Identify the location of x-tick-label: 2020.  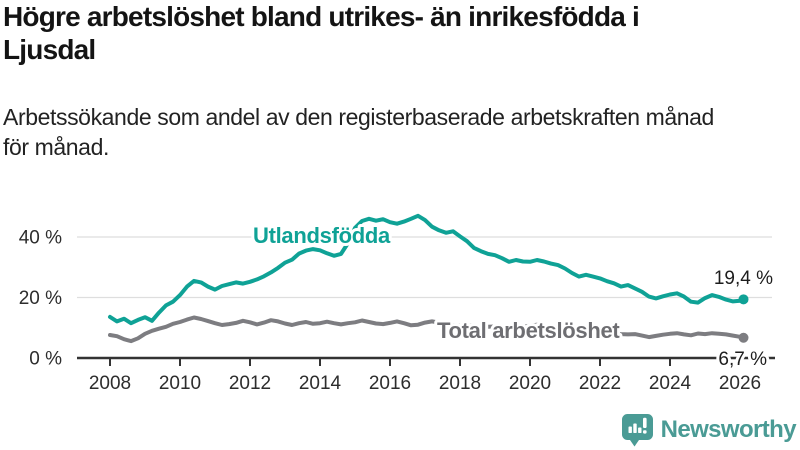
(530, 383).